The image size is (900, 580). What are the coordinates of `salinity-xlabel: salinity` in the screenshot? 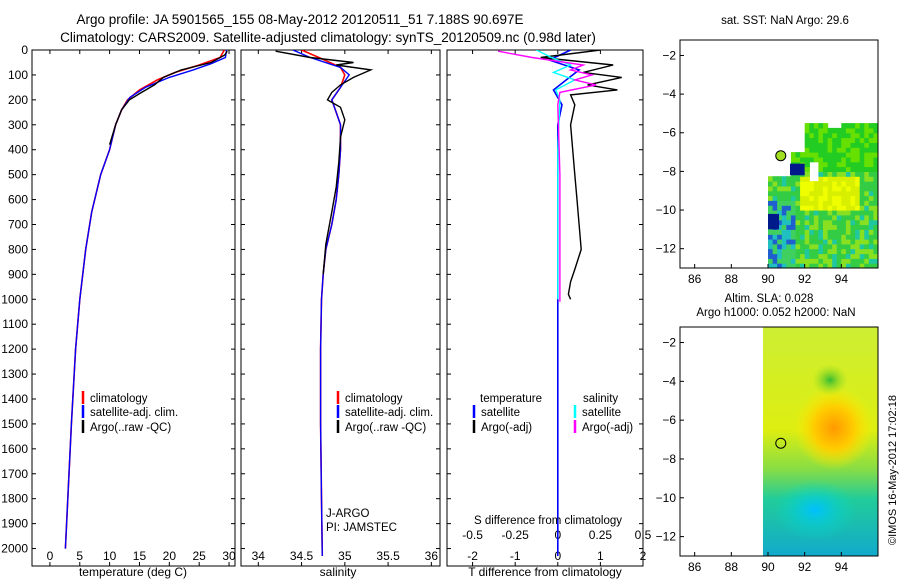 It's located at (338, 572).